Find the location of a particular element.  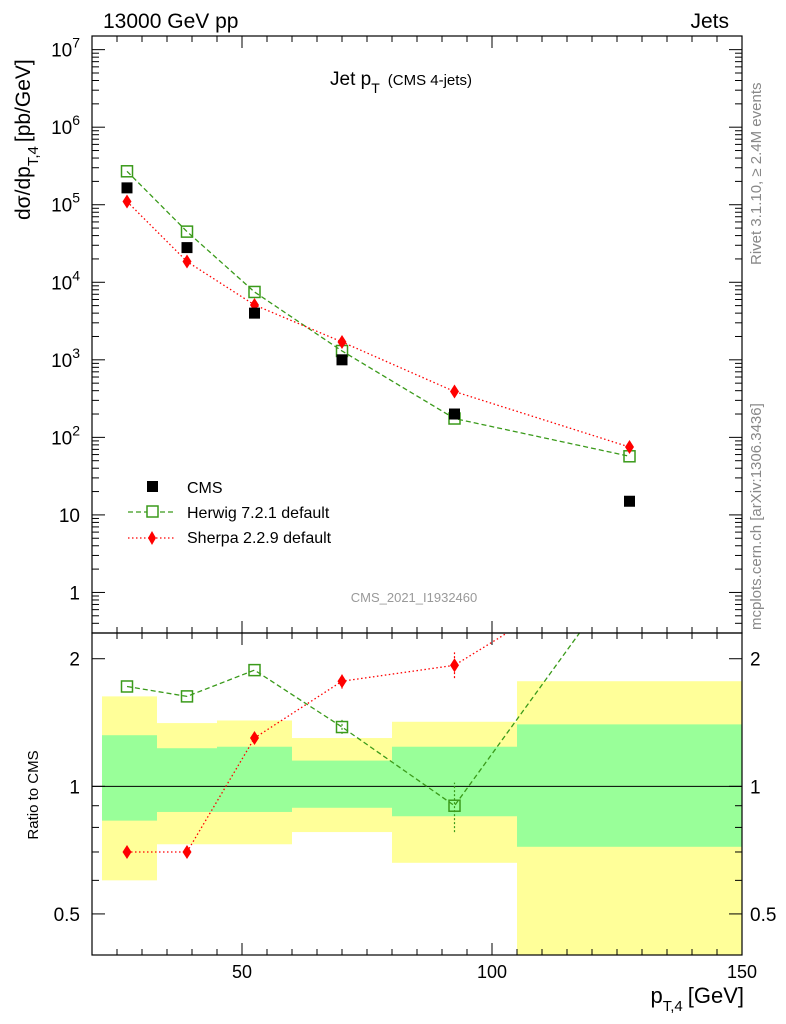

legend-herwig-marker is located at coordinates (152, 511).